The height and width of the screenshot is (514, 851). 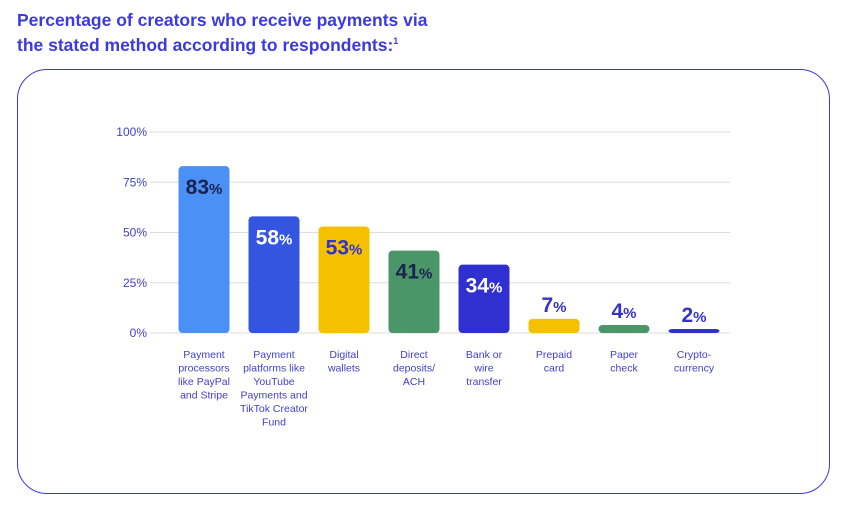 I want to click on category-label: Direct deposits/ACH, so click(x=414, y=368).